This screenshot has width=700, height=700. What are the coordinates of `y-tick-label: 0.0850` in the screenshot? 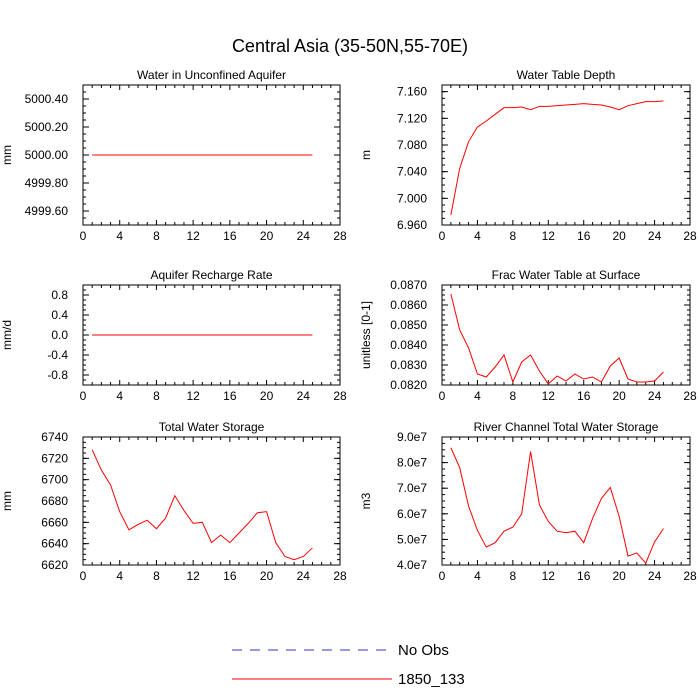 It's located at (408, 325).